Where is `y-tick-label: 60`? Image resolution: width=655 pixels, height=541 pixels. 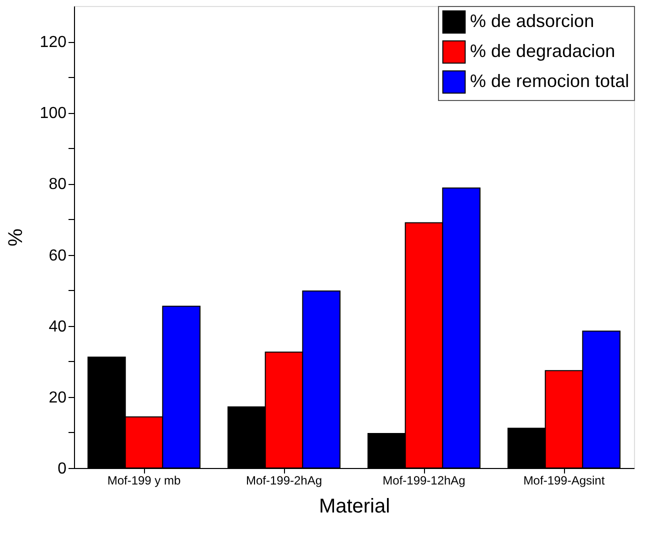 y-tick-label: 60 is located at coordinates (57, 255).